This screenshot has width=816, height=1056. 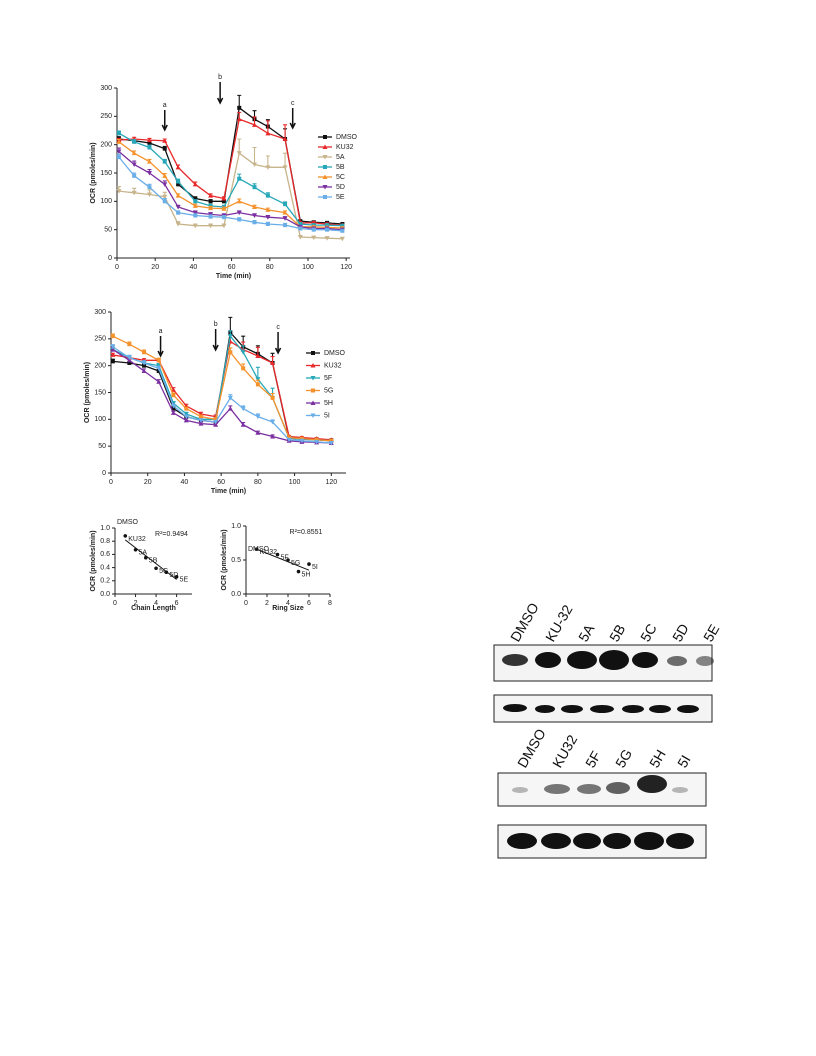 What do you see at coordinates (137, 539) in the screenshot?
I see `point-label: KU32` at bounding box center [137, 539].